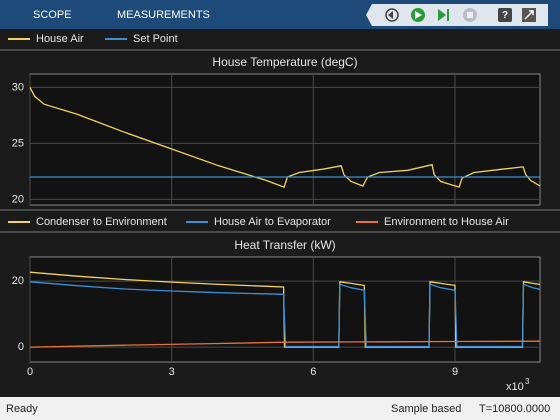 This screenshot has width=560, height=420. I want to click on step-back-button, so click(392, 15).